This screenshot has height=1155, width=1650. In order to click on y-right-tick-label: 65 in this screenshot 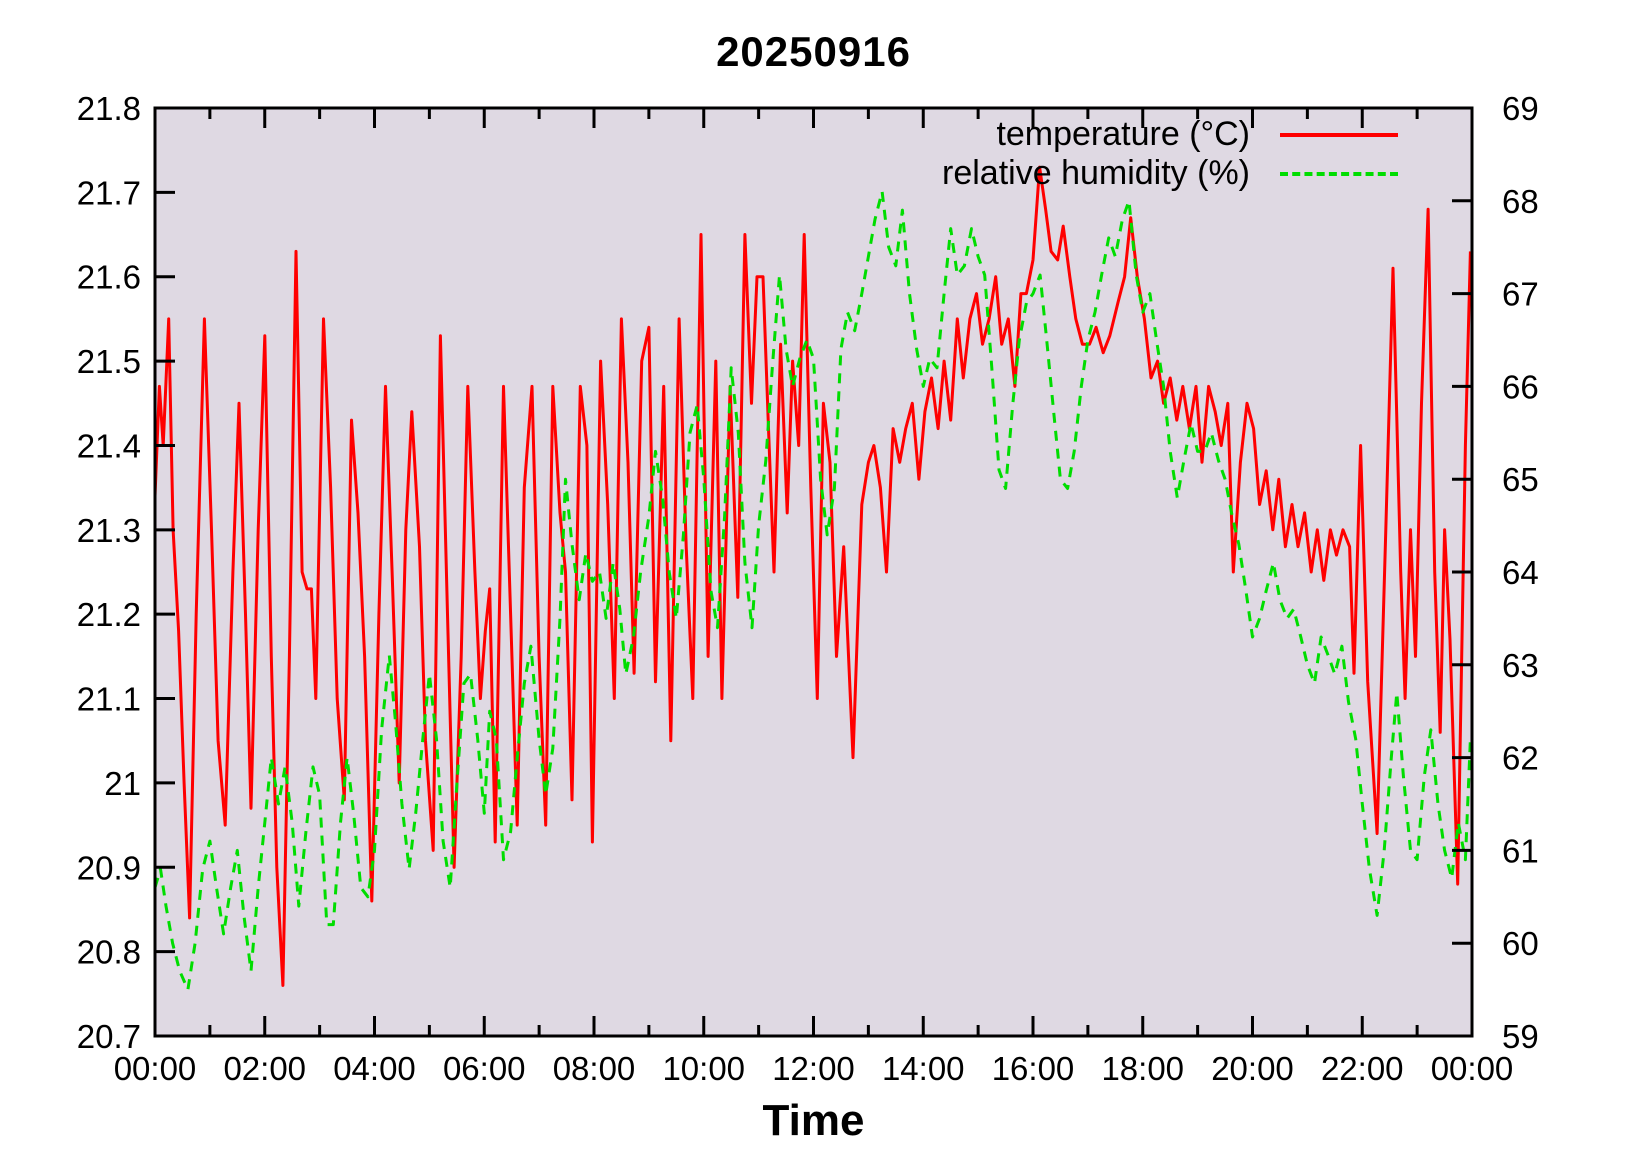, I will do `click(1520, 479)`.